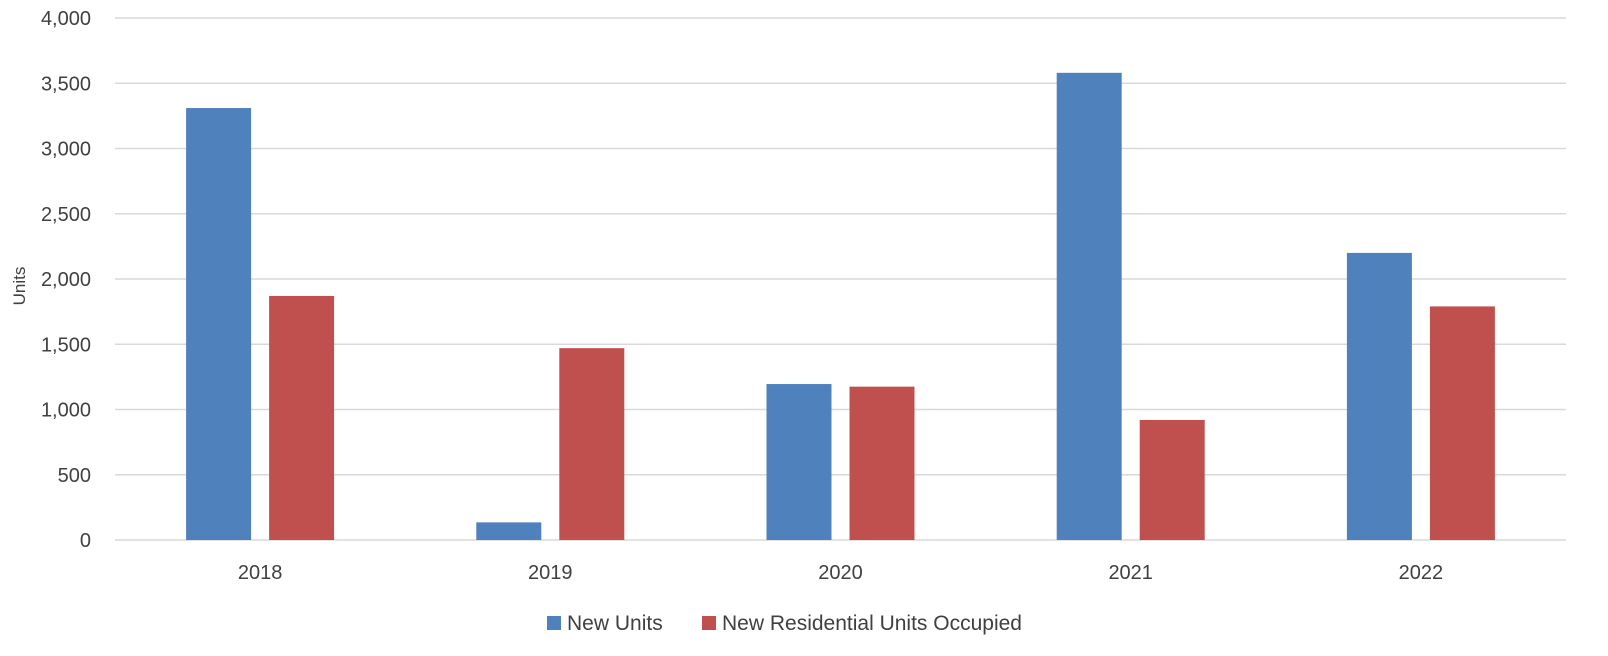 Image resolution: width=1608 pixels, height=656 pixels. Describe the element at coordinates (74, 476) in the screenshot. I see `y-tick-label: 500` at that location.